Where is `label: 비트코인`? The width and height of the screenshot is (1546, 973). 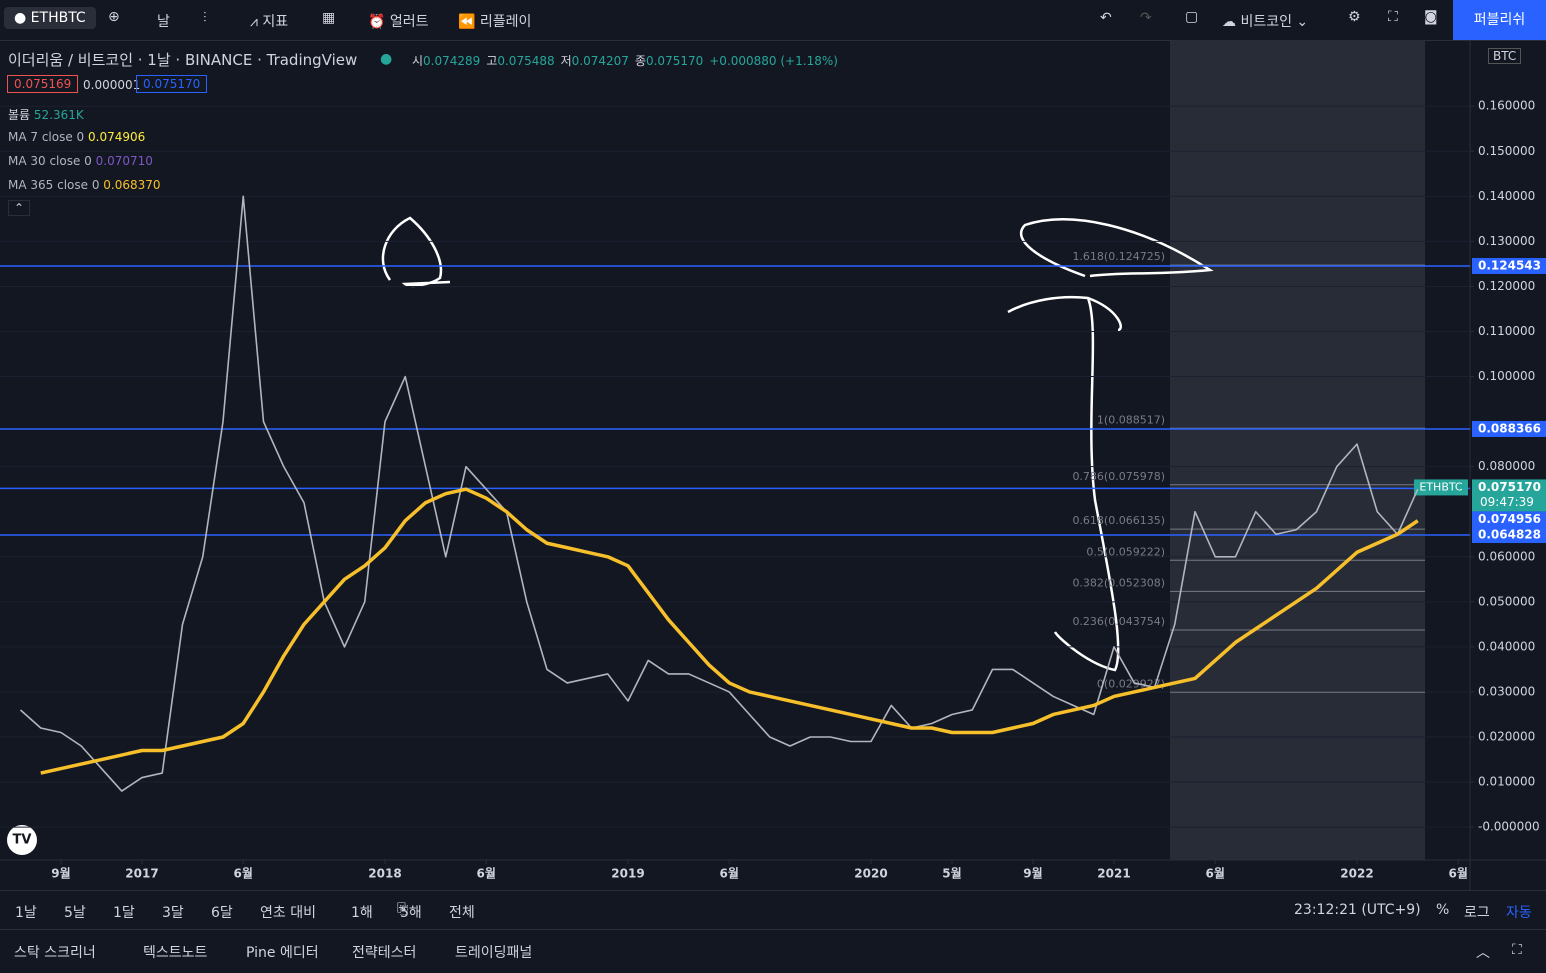
label: 비트코인 is located at coordinates (1266, 22).